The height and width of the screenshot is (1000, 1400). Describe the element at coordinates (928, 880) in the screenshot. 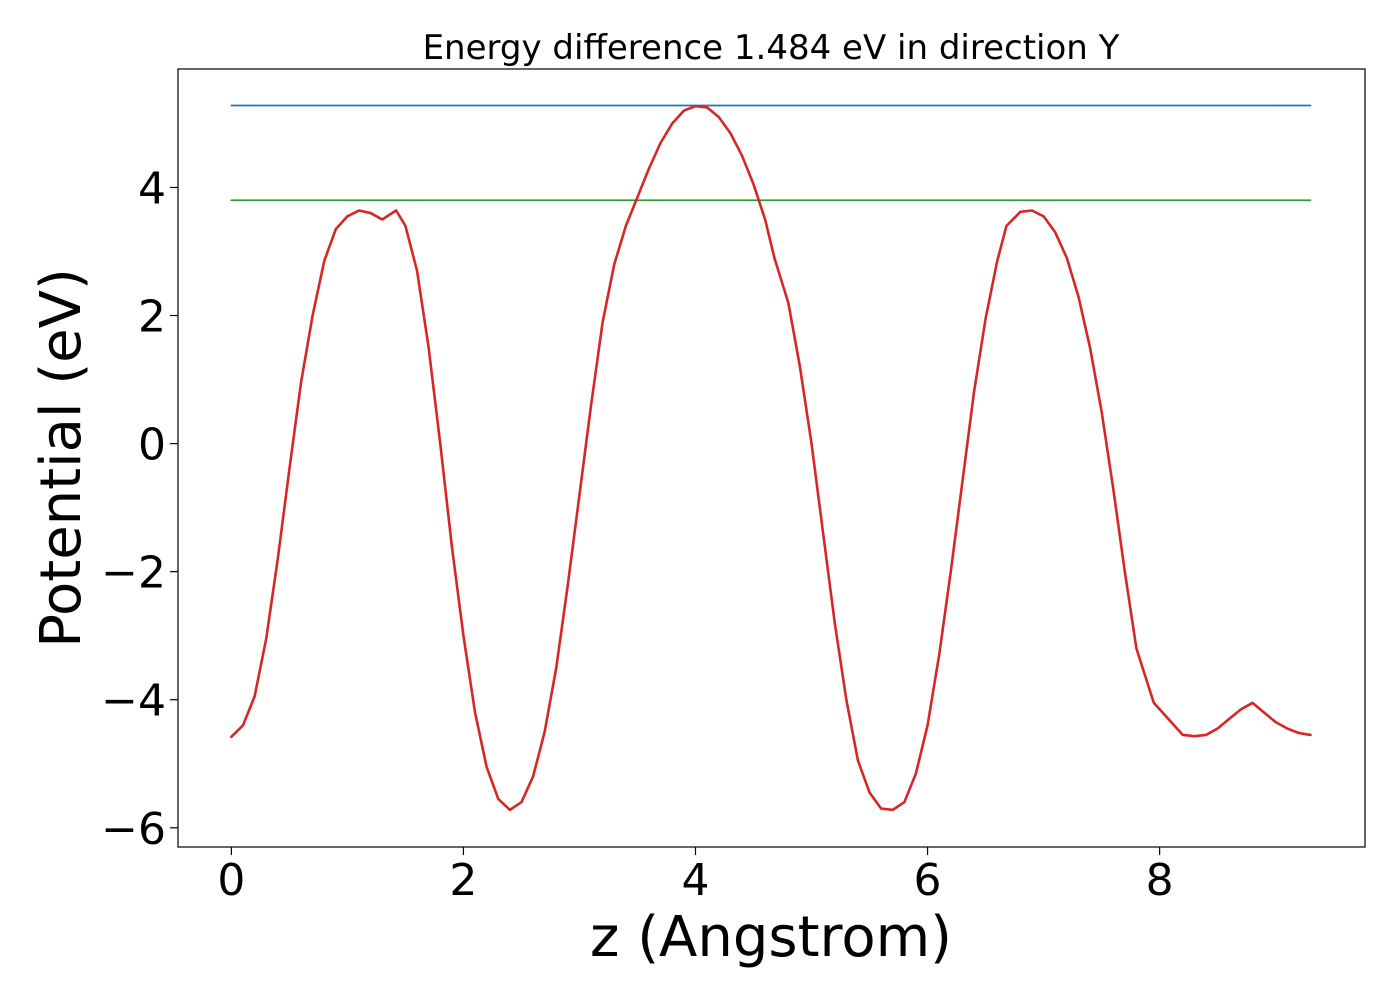

I see `x-tick-label: 6` at that location.